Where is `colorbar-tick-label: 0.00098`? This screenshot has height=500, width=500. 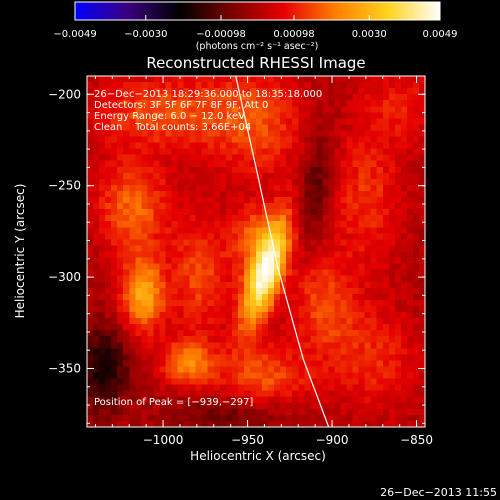 colorbar-tick-label: 0.00098 is located at coordinates (293, 34).